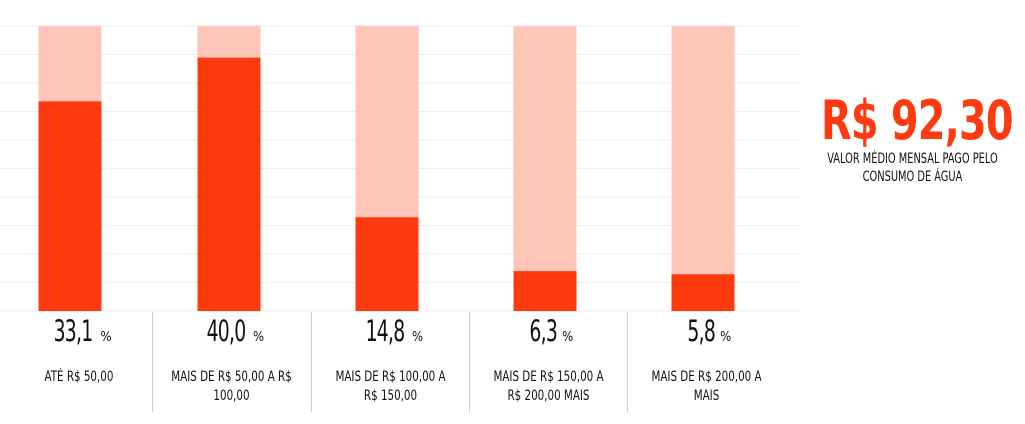 The width and height of the screenshot is (1025, 424). I want to click on value-label: 5,8%, so click(709, 331).